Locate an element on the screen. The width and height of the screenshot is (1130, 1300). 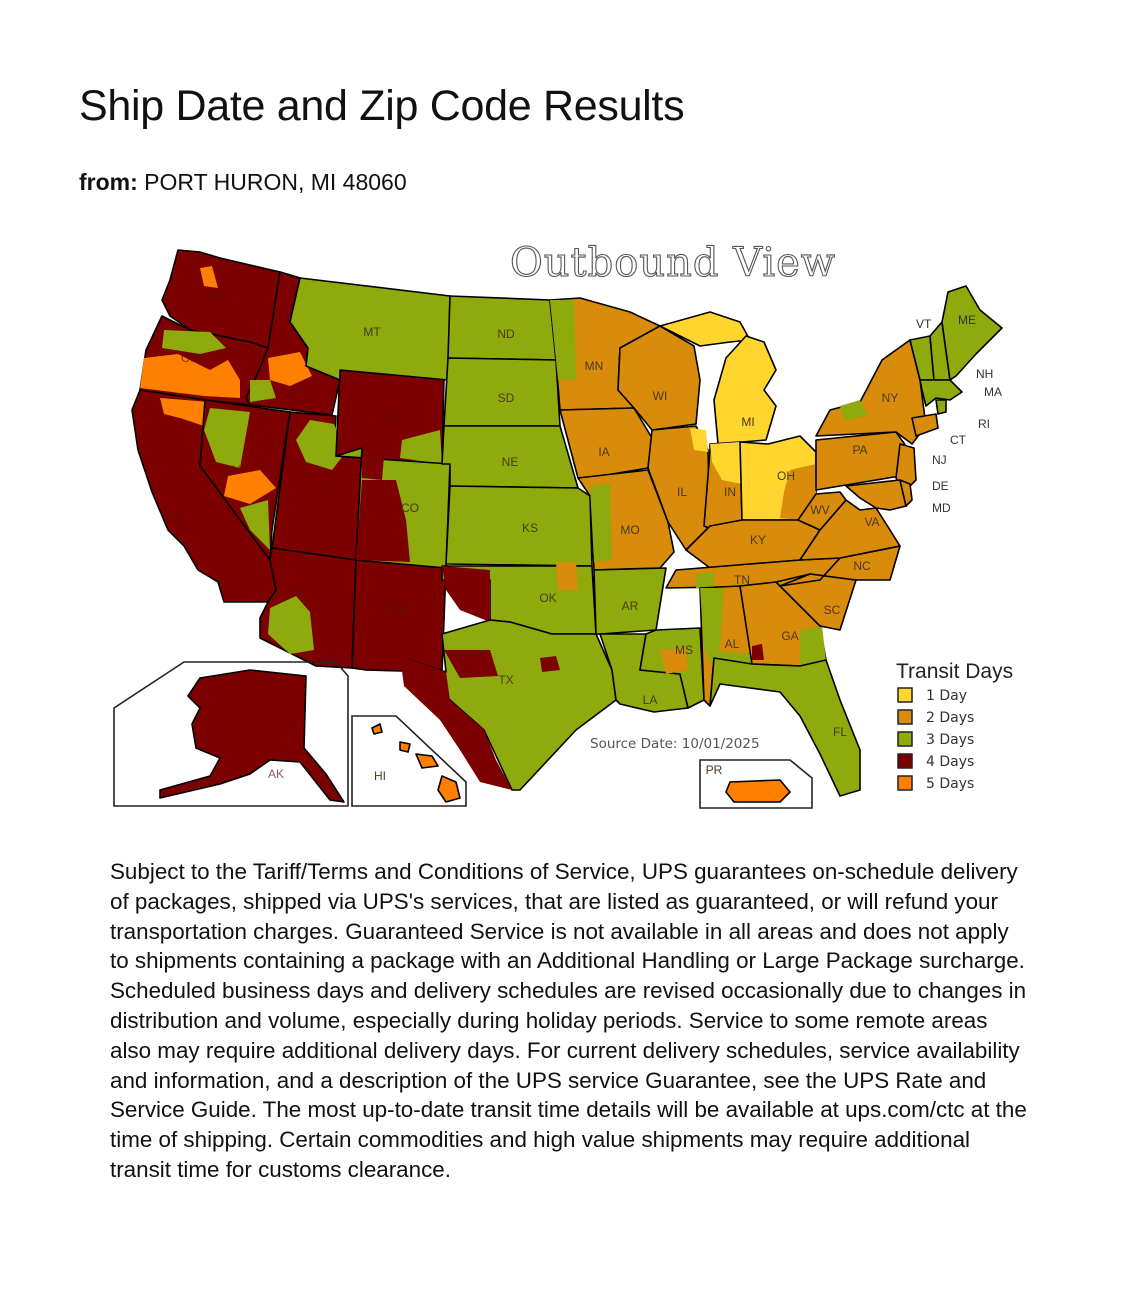
state-HI is located at coordinates (416, 763).